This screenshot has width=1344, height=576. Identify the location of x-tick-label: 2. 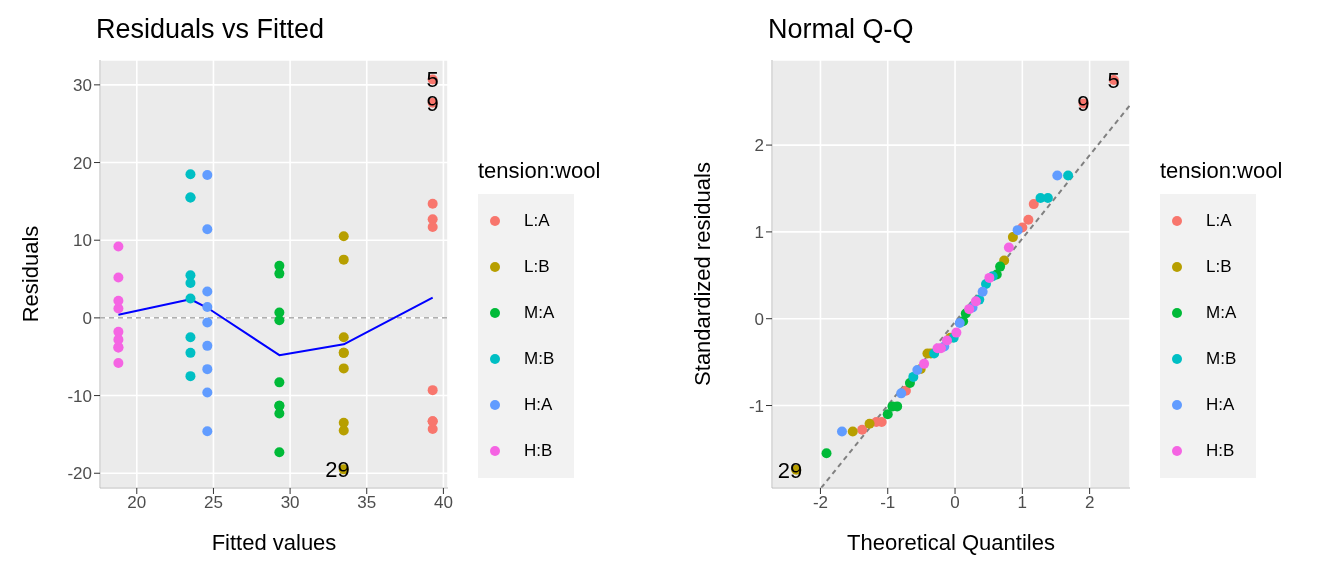
(1089, 503).